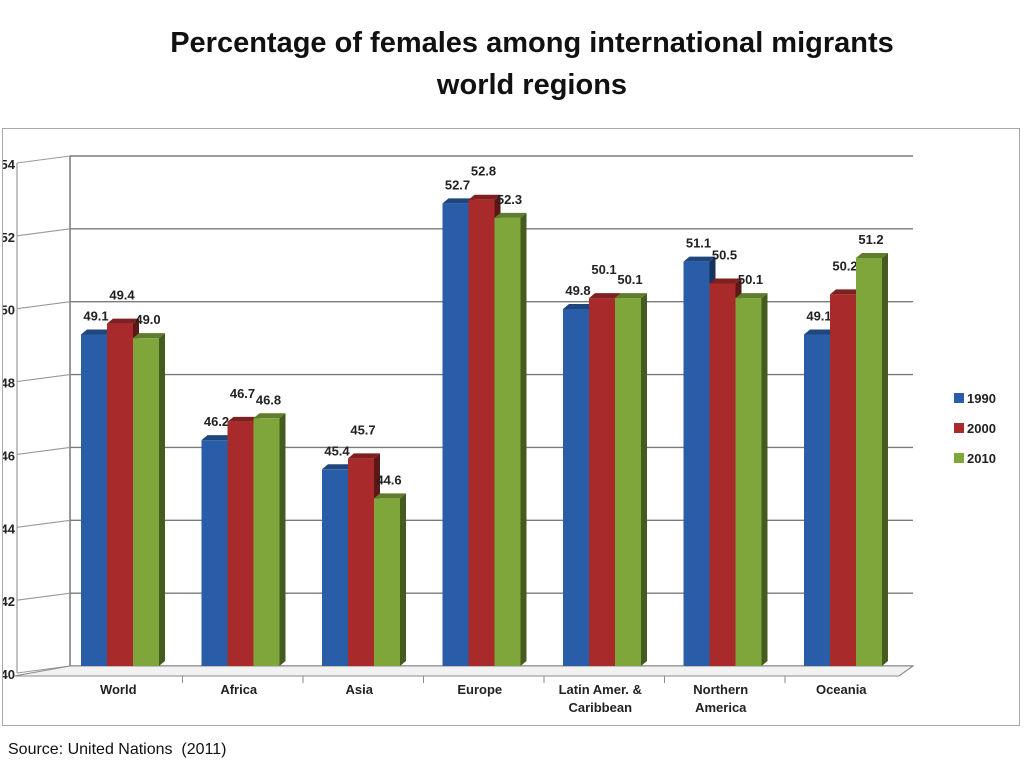 The width and height of the screenshot is (1024, 768). I want to click on legend-swatch-2010, so click(959, 458).